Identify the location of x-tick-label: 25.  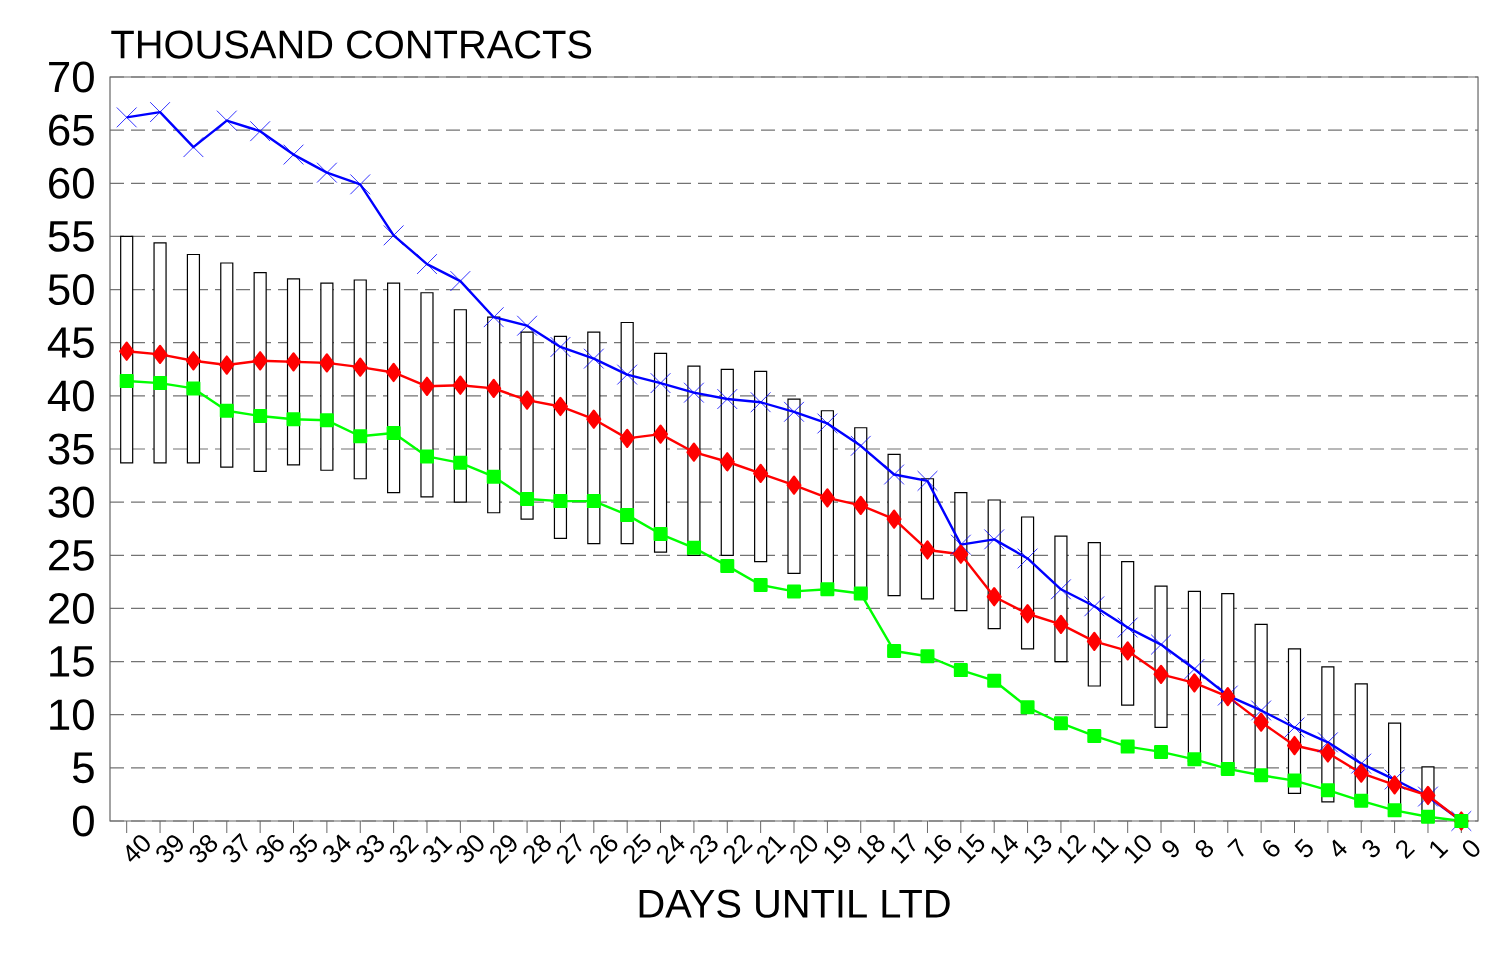
(637, 849).